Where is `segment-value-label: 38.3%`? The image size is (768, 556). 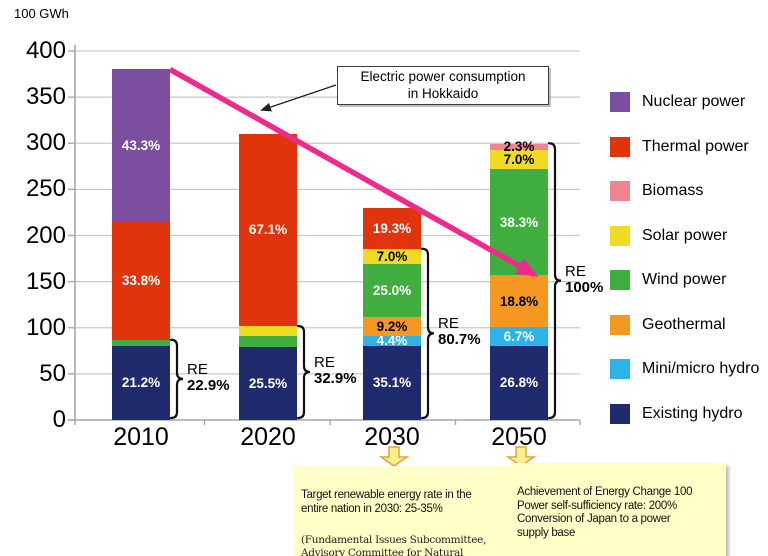 segment-value-label: 38.3% is located at coordinates (519, 222).